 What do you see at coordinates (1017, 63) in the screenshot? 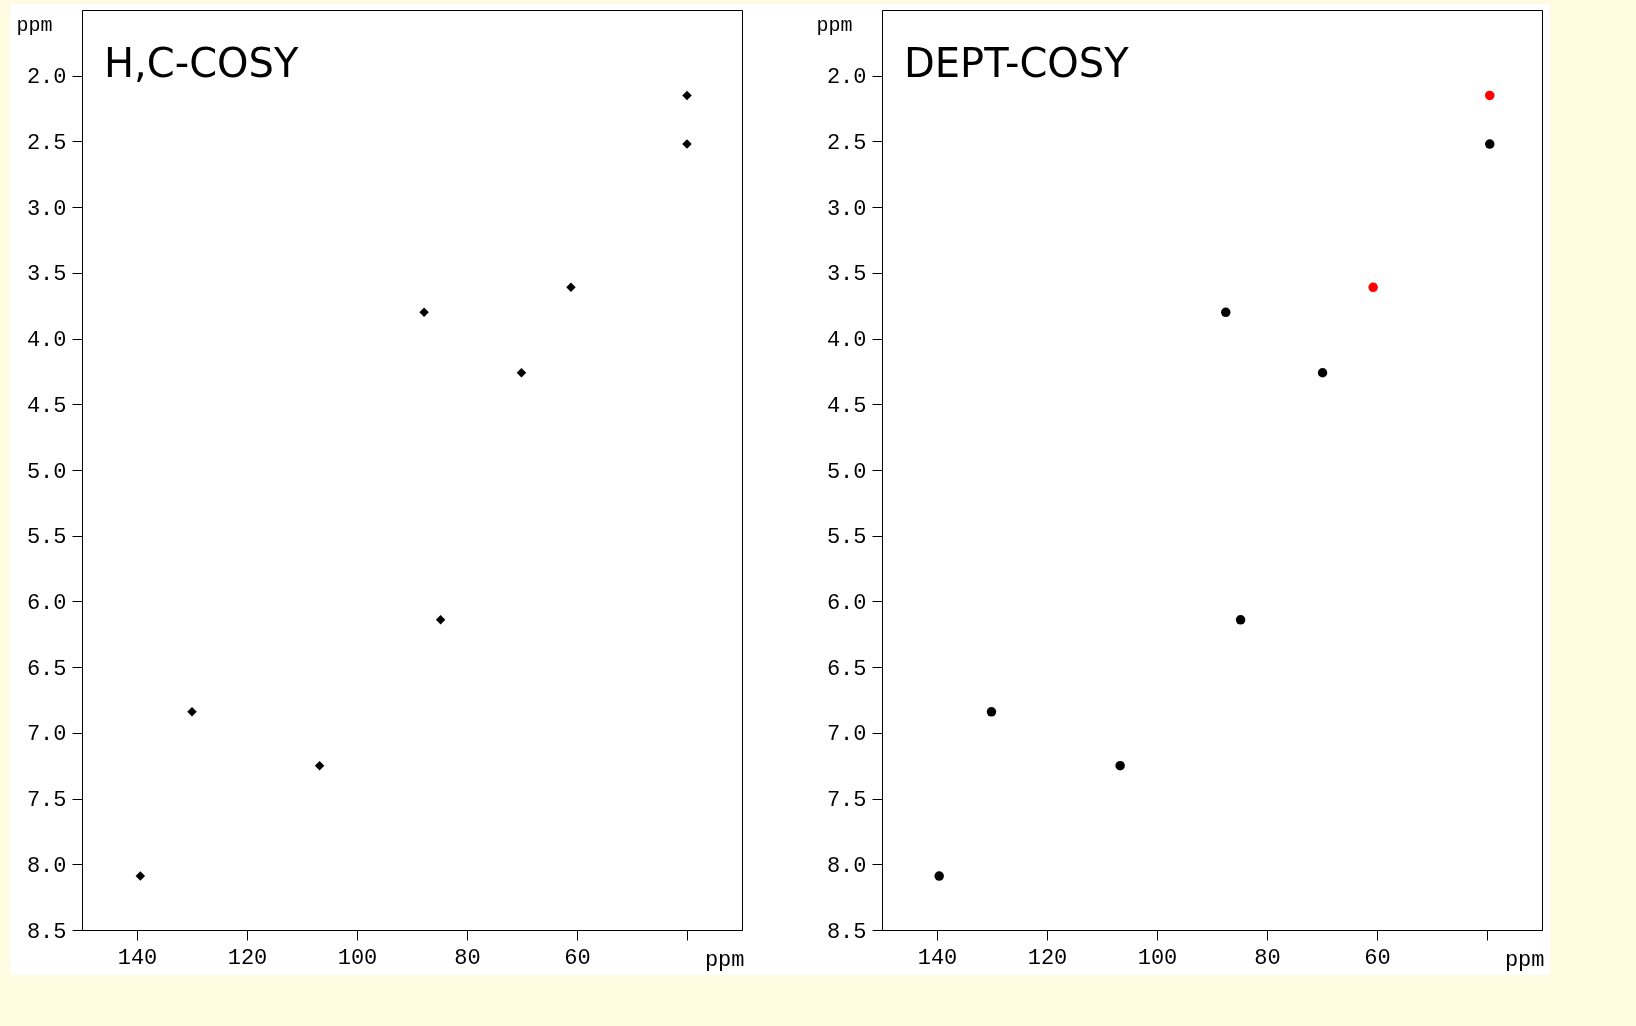
I see `text: DEPT-COSY` at bounding box center [1017, 63].